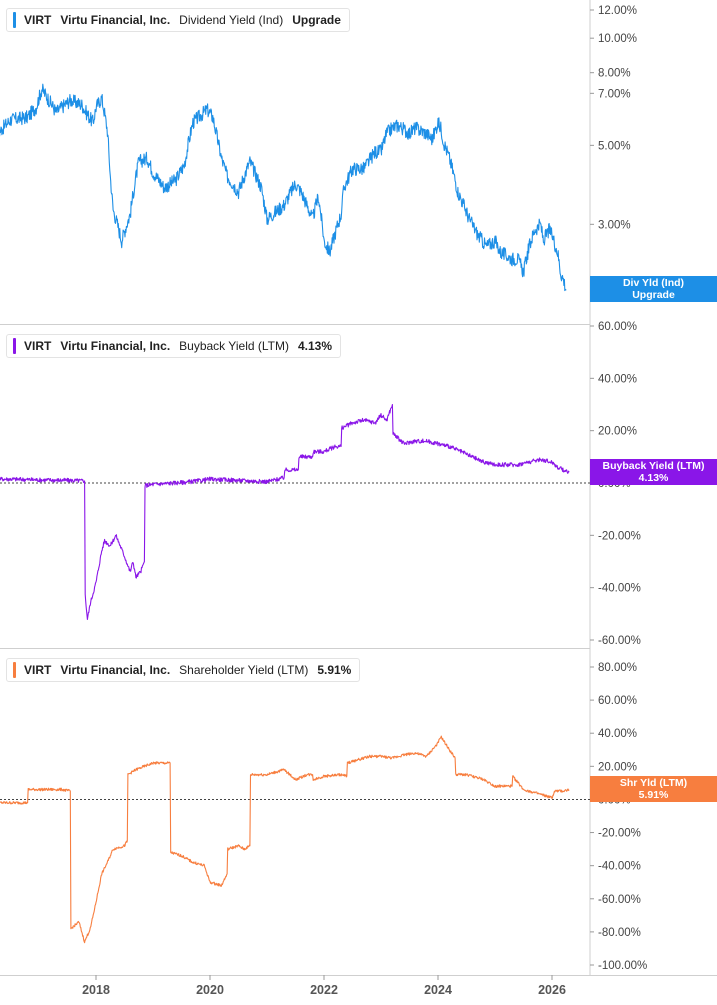 This screenshot has height=1005, width=717. Describe the element at coordinates (115, 670) in the screenshot. I see `shareholder-company: Virtu Financial, Inc.` at that location.